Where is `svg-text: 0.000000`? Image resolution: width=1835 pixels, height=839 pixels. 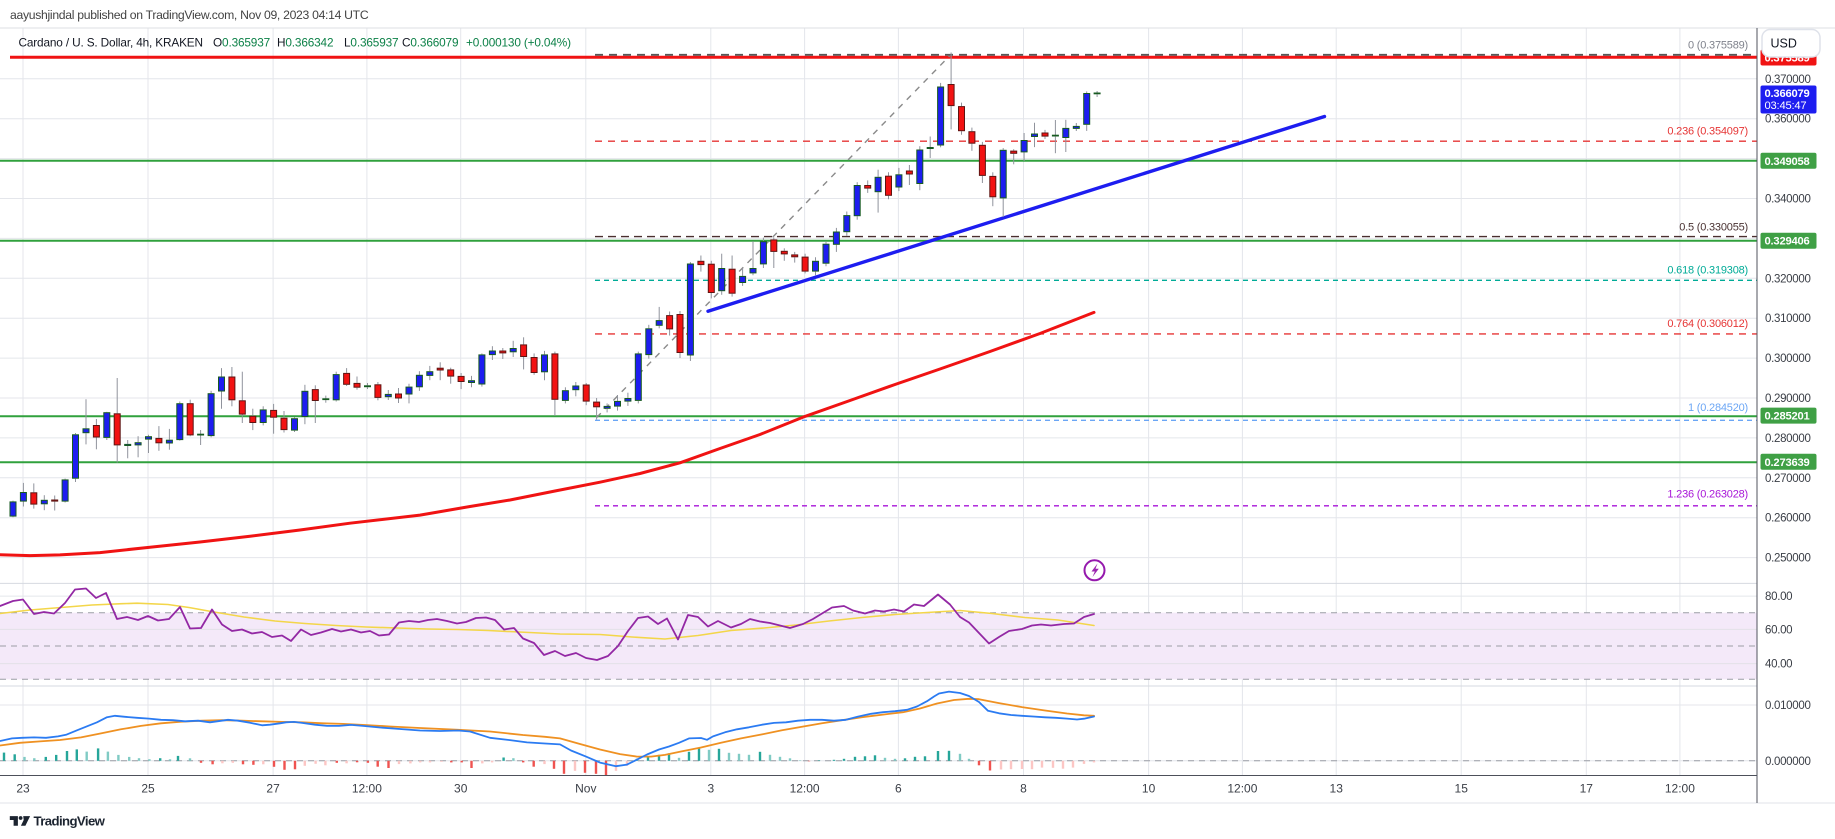 svg-text: 0.000000 is located at coordinates (1788, 762).